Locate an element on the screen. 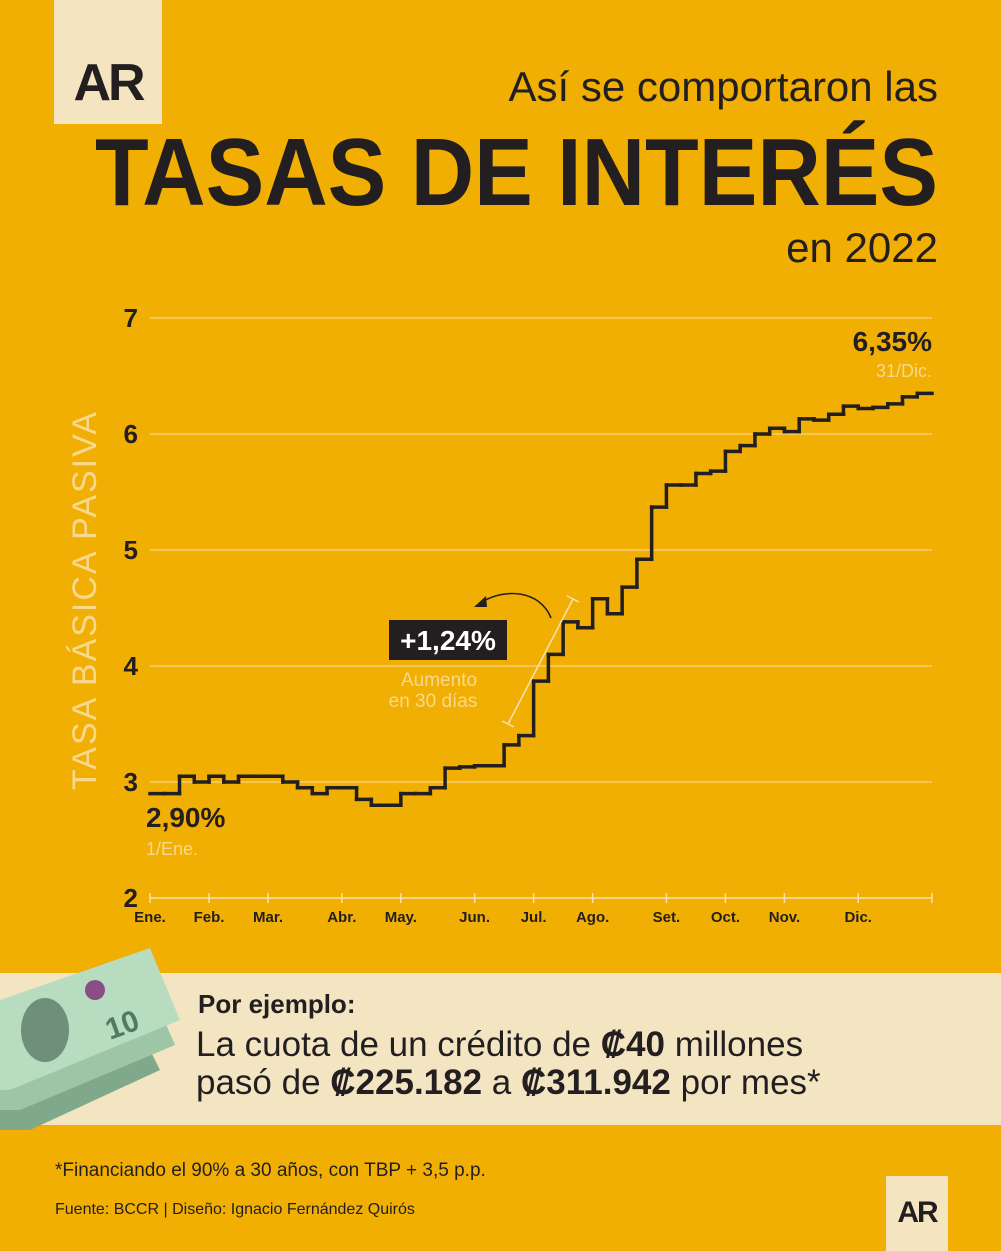 The image size is (1001, 1251). x-tick-label: Ene. is located at coordinates (150, 917).